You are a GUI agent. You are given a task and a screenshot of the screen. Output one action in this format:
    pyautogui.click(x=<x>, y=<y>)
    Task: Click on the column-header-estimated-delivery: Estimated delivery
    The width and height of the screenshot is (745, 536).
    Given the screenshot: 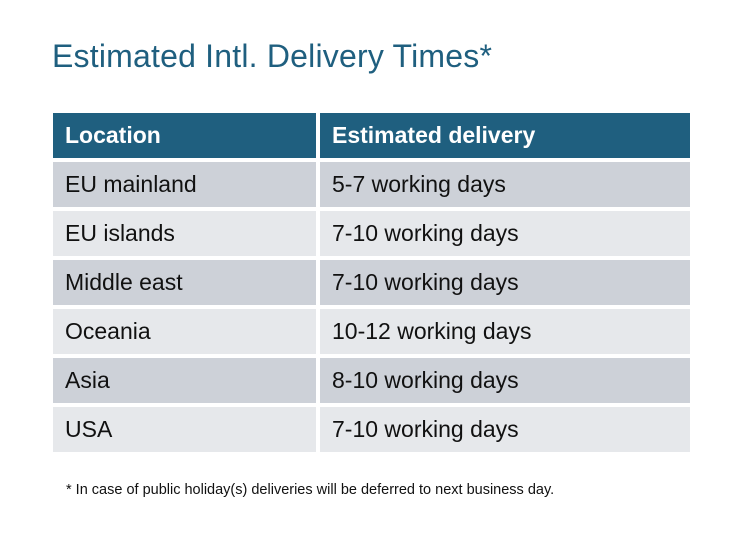 What is the action you would take?
    pyautogui.click(x=505, y=135)
    